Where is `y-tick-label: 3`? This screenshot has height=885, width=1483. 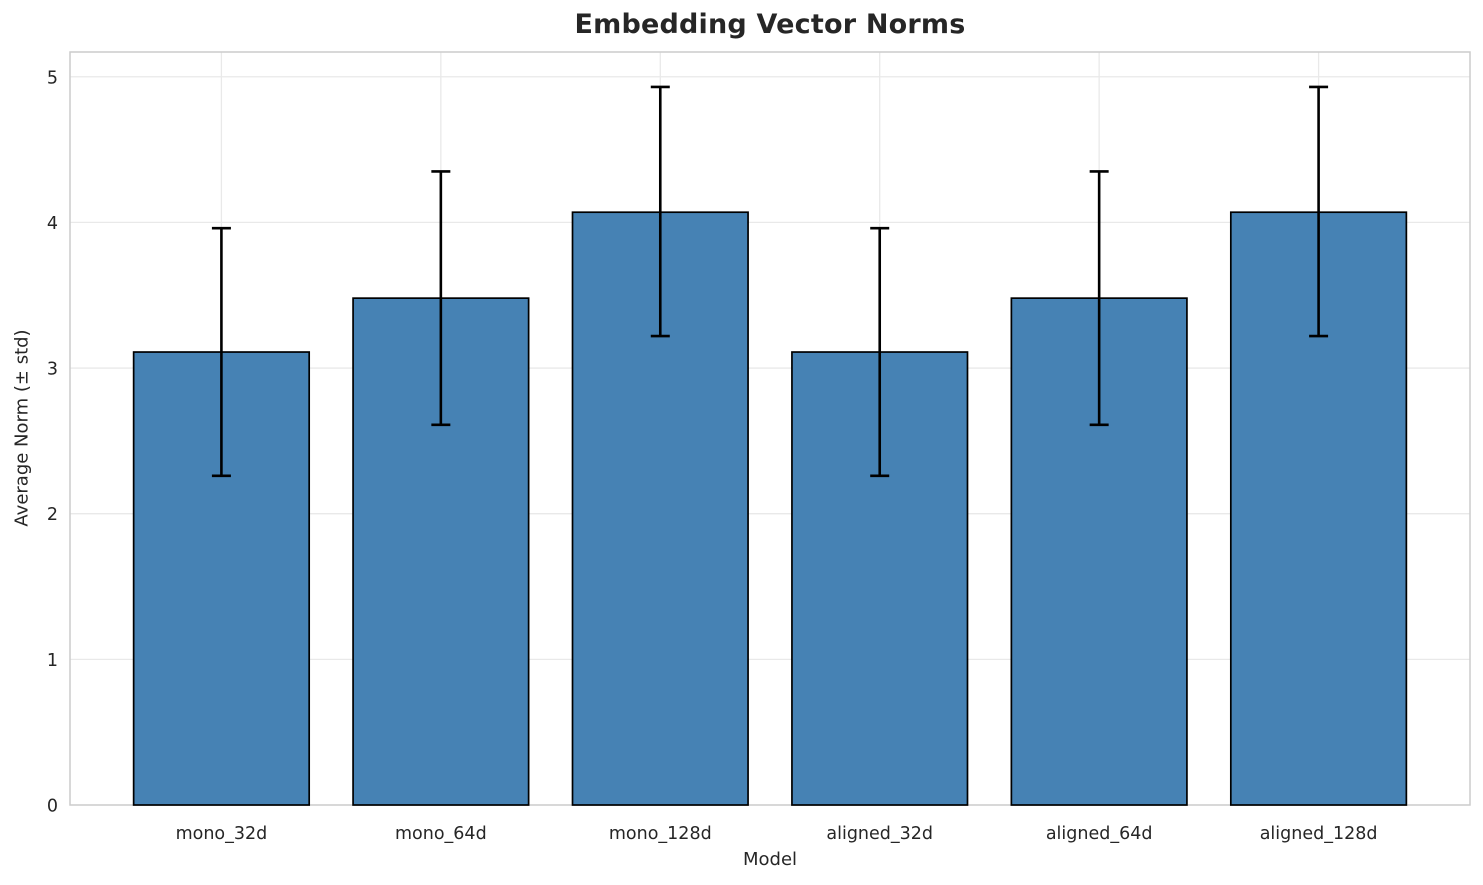
y-tick-label: 3 is located at coordinates (52, 370).